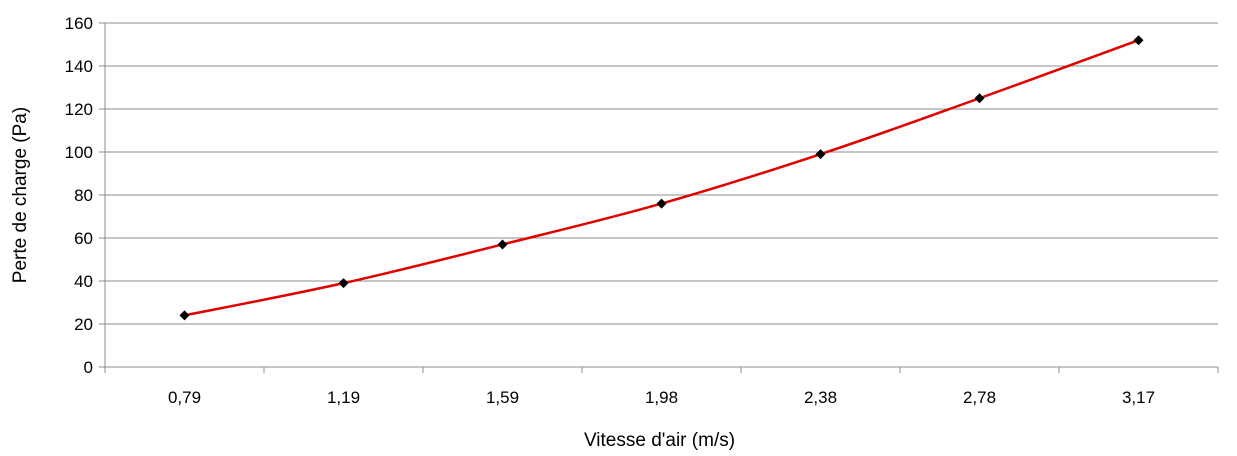 Image resolution: width=1237 pixels, height=456 pixels. What do you see at coordinates (979, 397) in the screenshot?
I see `x-tick-label: 2,78` at bounding box center [979, 397].